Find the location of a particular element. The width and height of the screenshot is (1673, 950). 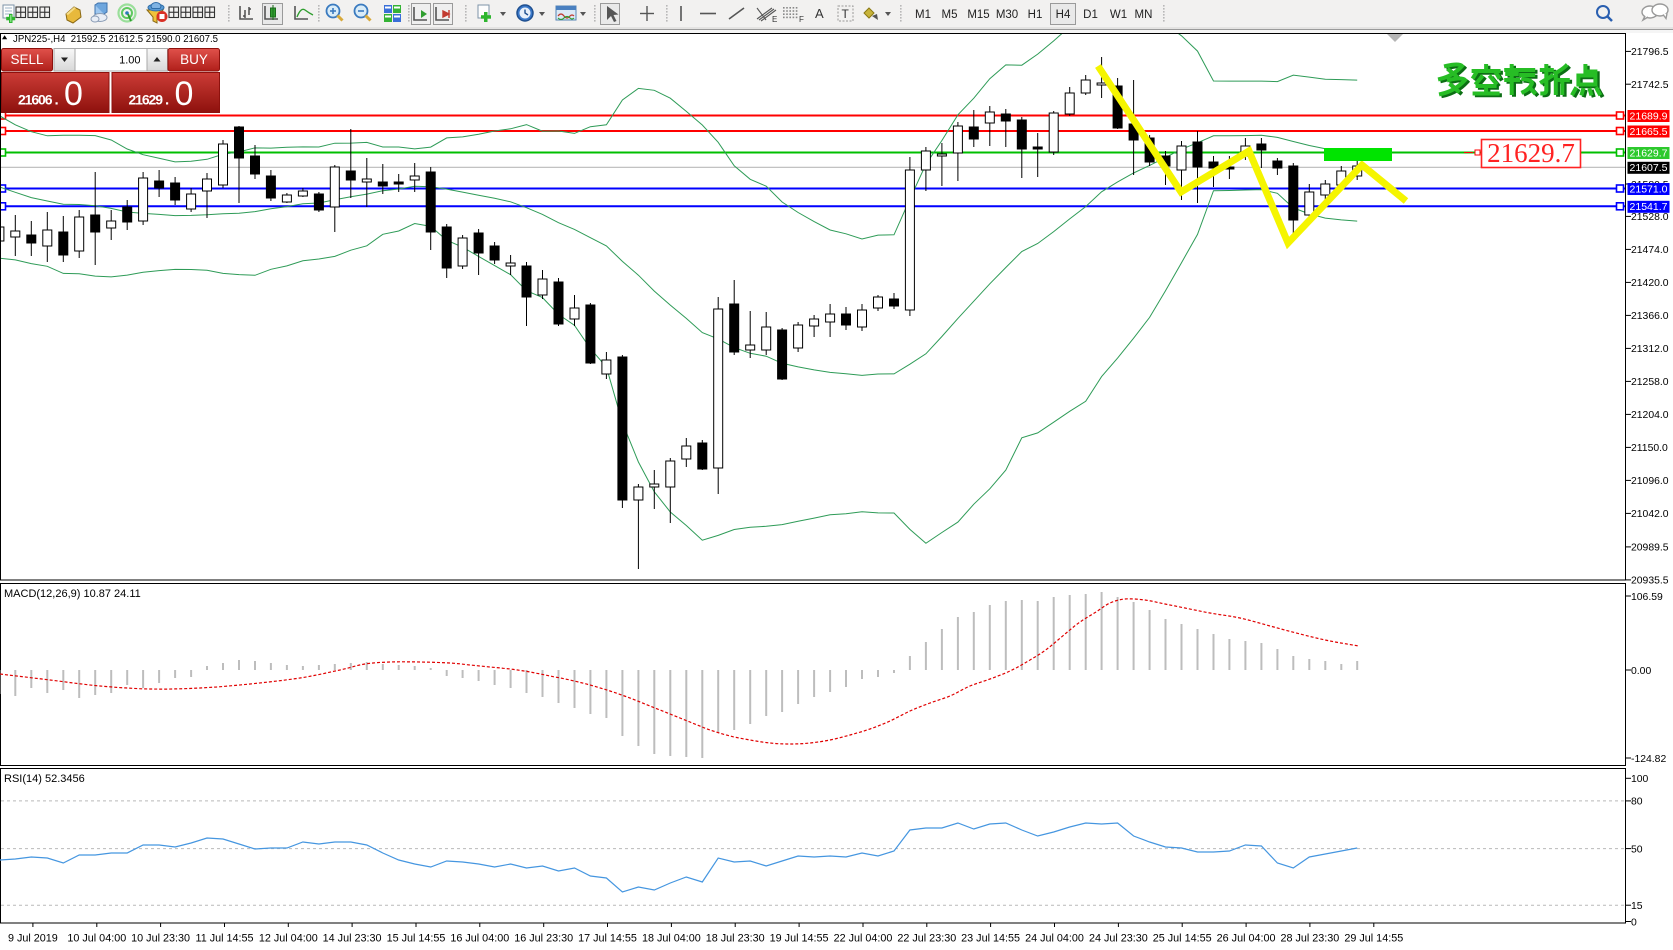

svg-text: RSI(14) 52.3456 is located at coordinates (44, 779).